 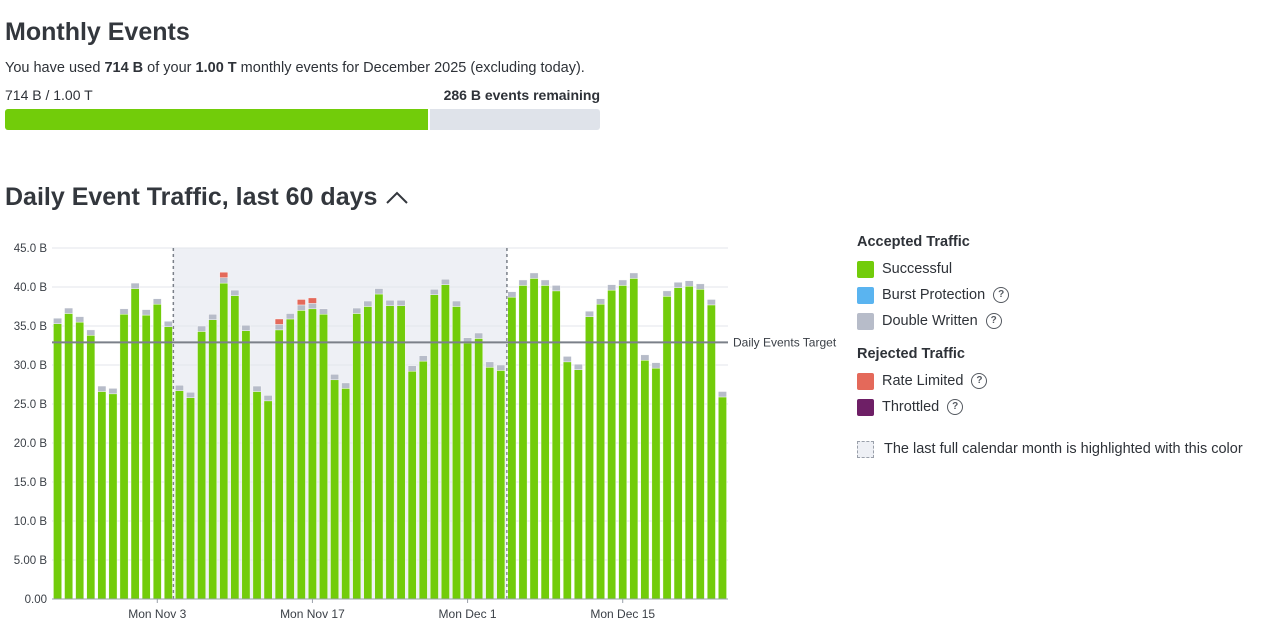 What do you see at coordinates (302, 119) in the screenshot?
I see `monthly-usage-progress-bar` at bounding box center [302, 119].